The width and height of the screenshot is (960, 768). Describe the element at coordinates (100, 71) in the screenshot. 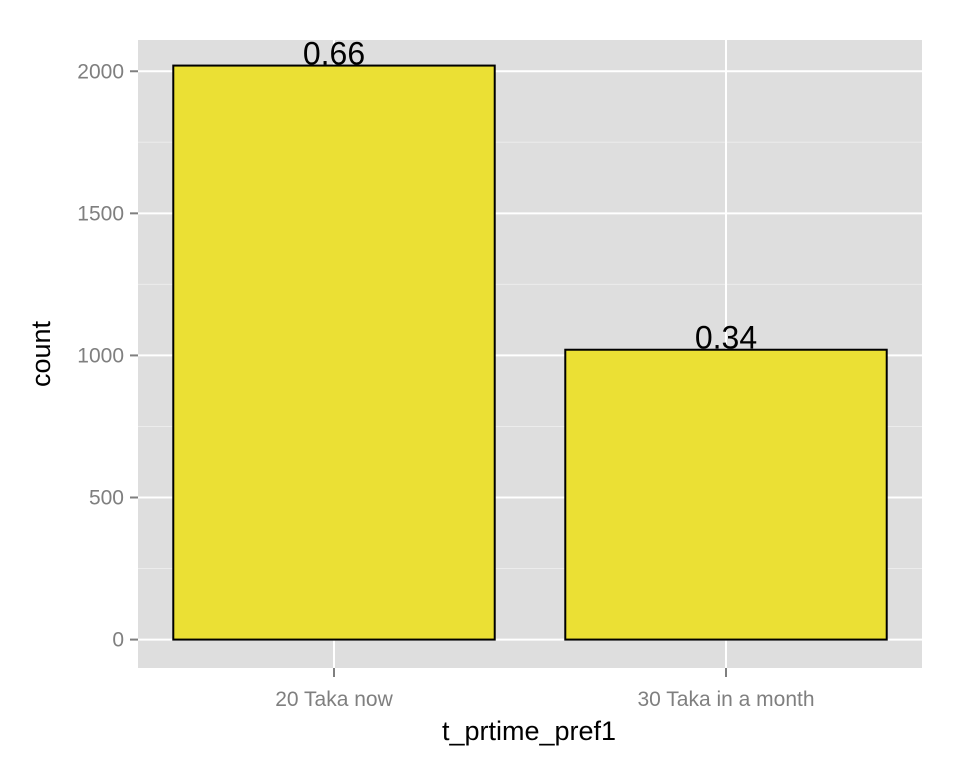

I see `y-tick-label: 2000` at that location.